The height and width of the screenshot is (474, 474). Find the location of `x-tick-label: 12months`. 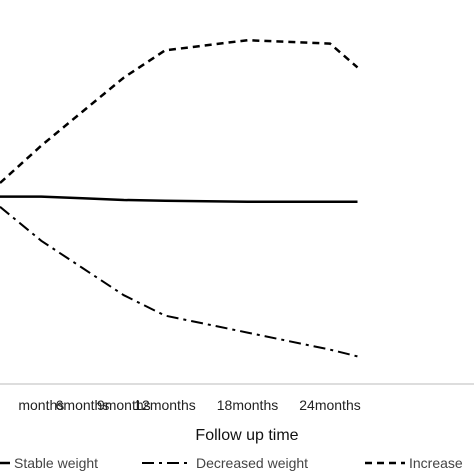

x-tick-label: 12months is located at coordinates (164, 405).